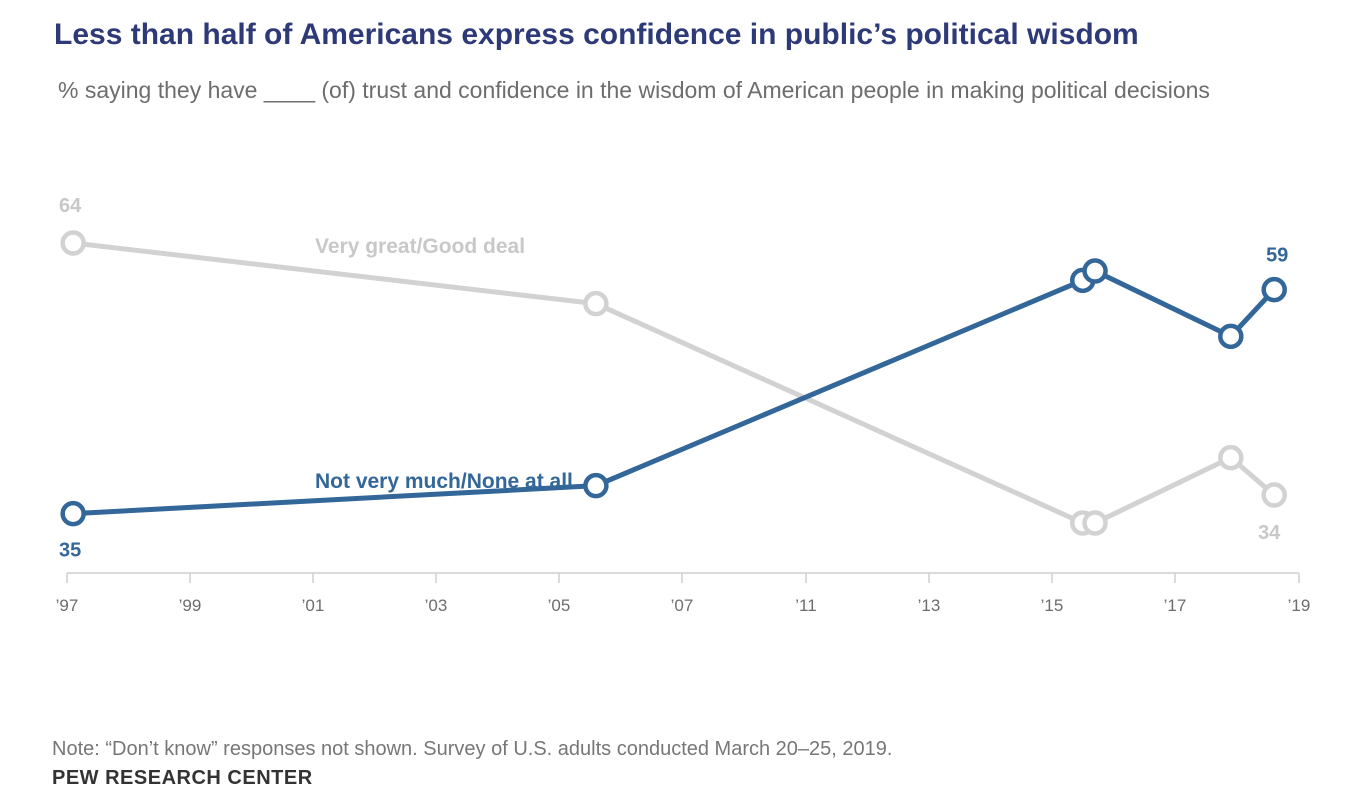  What do you see at coordinates (70, 206) in the screenshot?
I see `data-label: 64` at bounding box center [70, 206].